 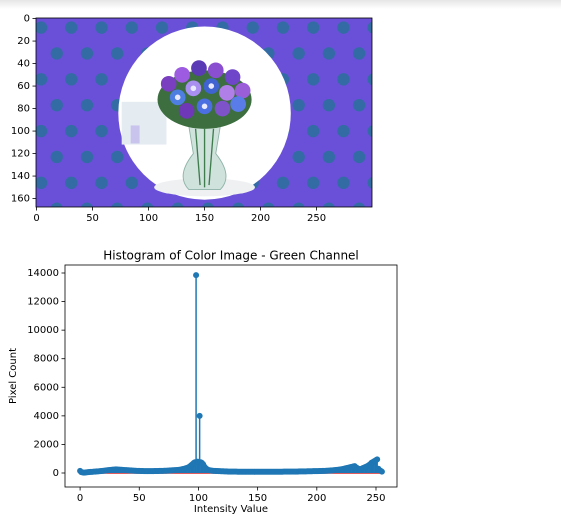 What do you see at coordinates (20, 154) in the screenshot?
I see `y-tick-label: 120` at bounding box center [20, 154].